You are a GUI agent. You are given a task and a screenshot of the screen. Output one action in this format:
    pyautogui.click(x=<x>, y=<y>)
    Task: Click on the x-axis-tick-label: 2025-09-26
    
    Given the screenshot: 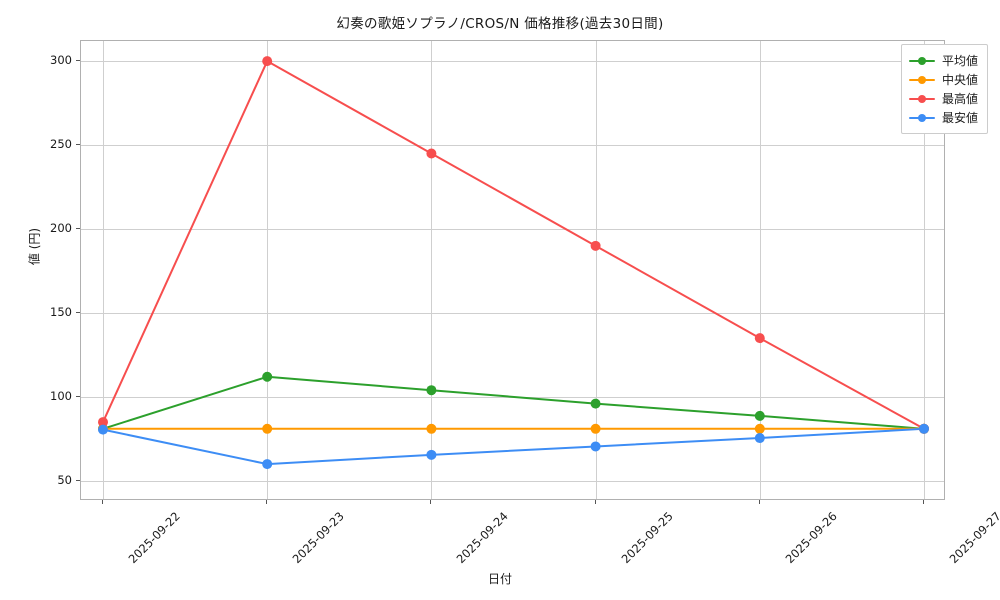 What is the action you would take?
    pyautogui.click(x=811, y=538)
    